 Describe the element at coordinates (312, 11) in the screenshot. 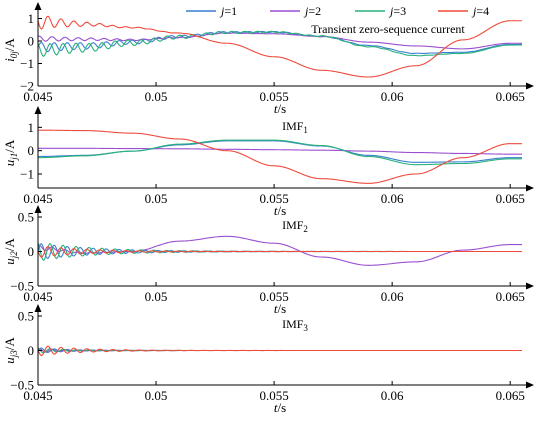

I see `legend-label: j=2` at that location.